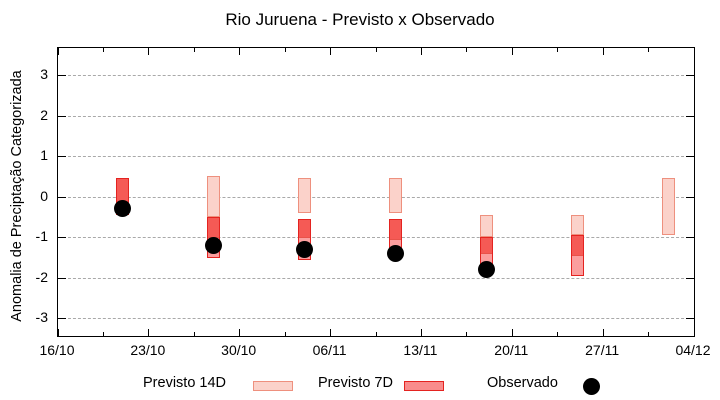  What do you see at coordinates (329, 350) in the screenshot?
I see `x-tick-label: 06/11` at bounding box center [329, 350].